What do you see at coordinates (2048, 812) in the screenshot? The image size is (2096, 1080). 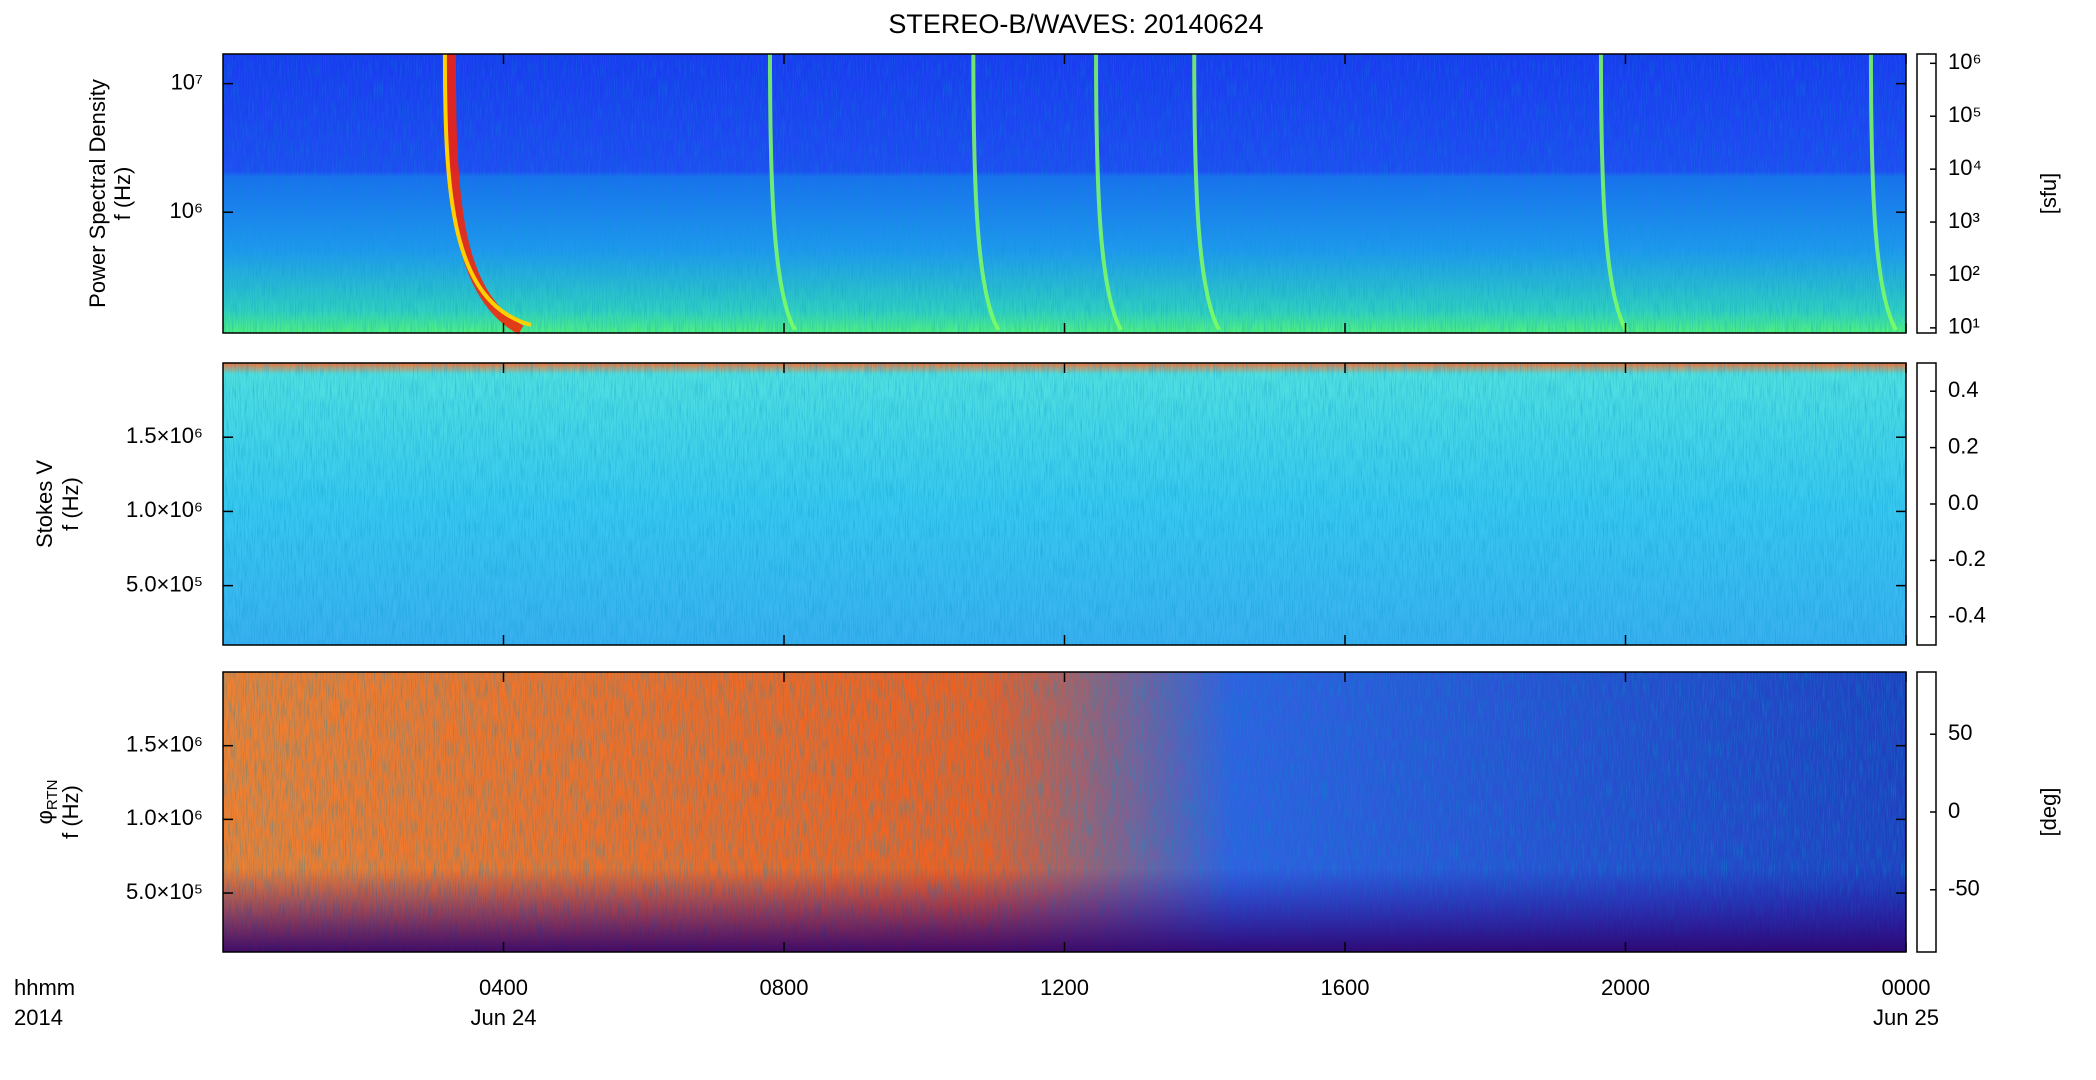 I see `colorbar-label: [deg]` at bounding box center [2048, 812].